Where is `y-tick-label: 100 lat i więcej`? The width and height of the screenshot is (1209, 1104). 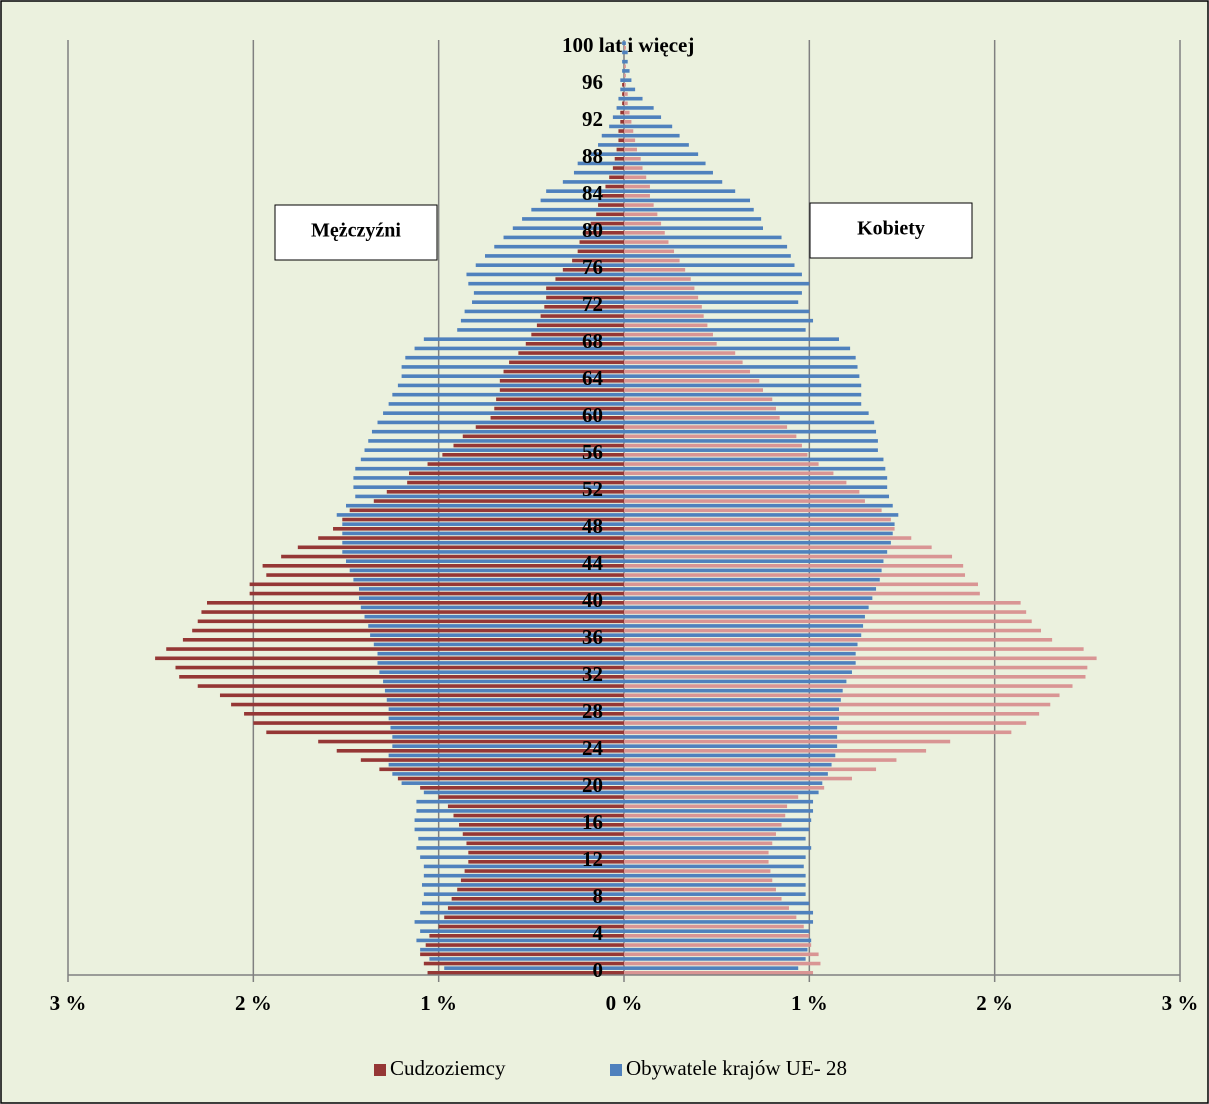 y-tick-label: 100 lat i więcej is located at coordinates (628, 45).